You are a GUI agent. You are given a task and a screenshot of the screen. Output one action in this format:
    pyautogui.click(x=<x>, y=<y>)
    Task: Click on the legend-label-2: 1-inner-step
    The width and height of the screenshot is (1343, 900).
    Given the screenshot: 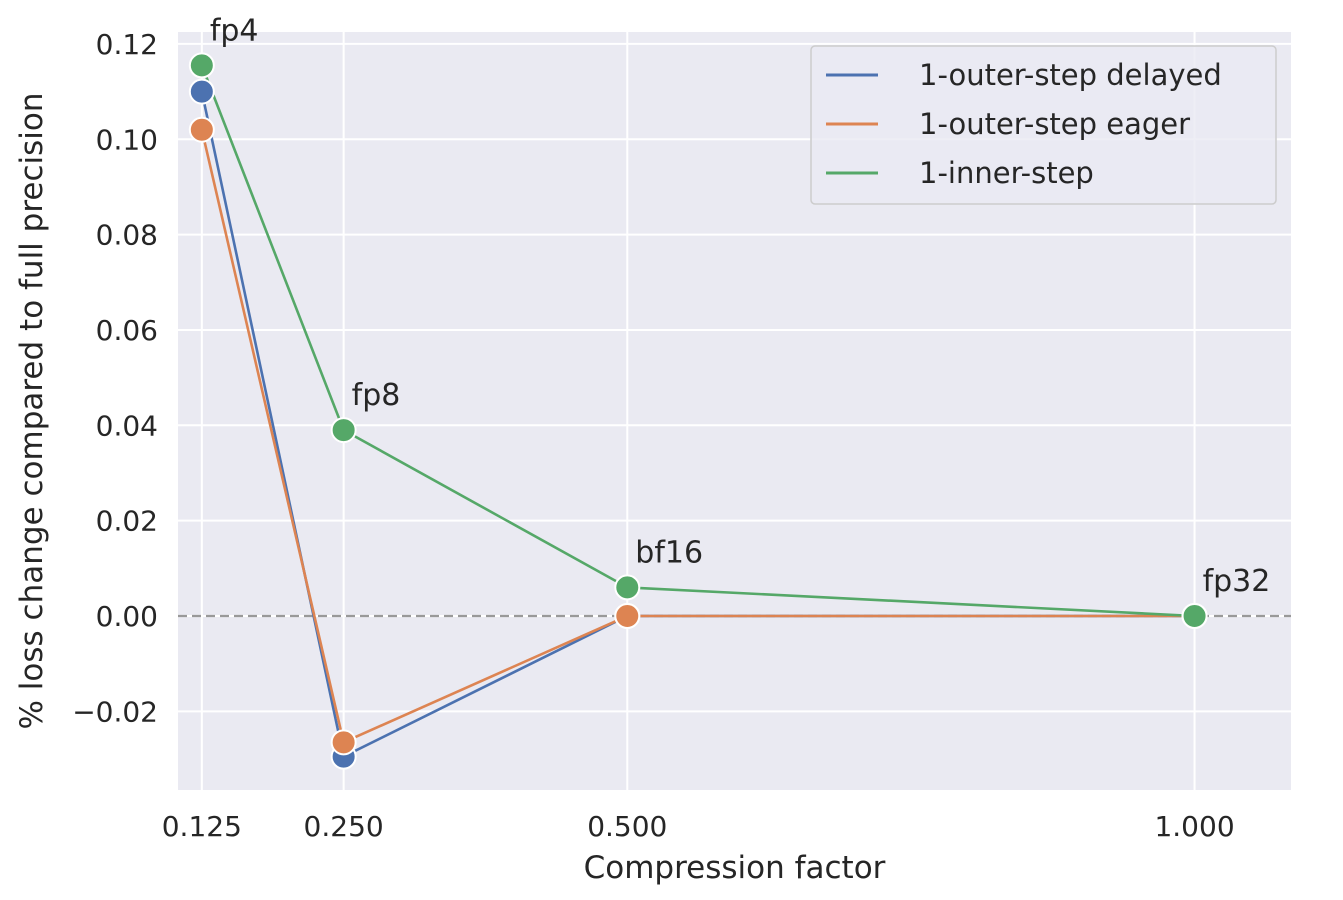 What is the action you would take?
    pyautogui.click(x=1006, y=173)
    